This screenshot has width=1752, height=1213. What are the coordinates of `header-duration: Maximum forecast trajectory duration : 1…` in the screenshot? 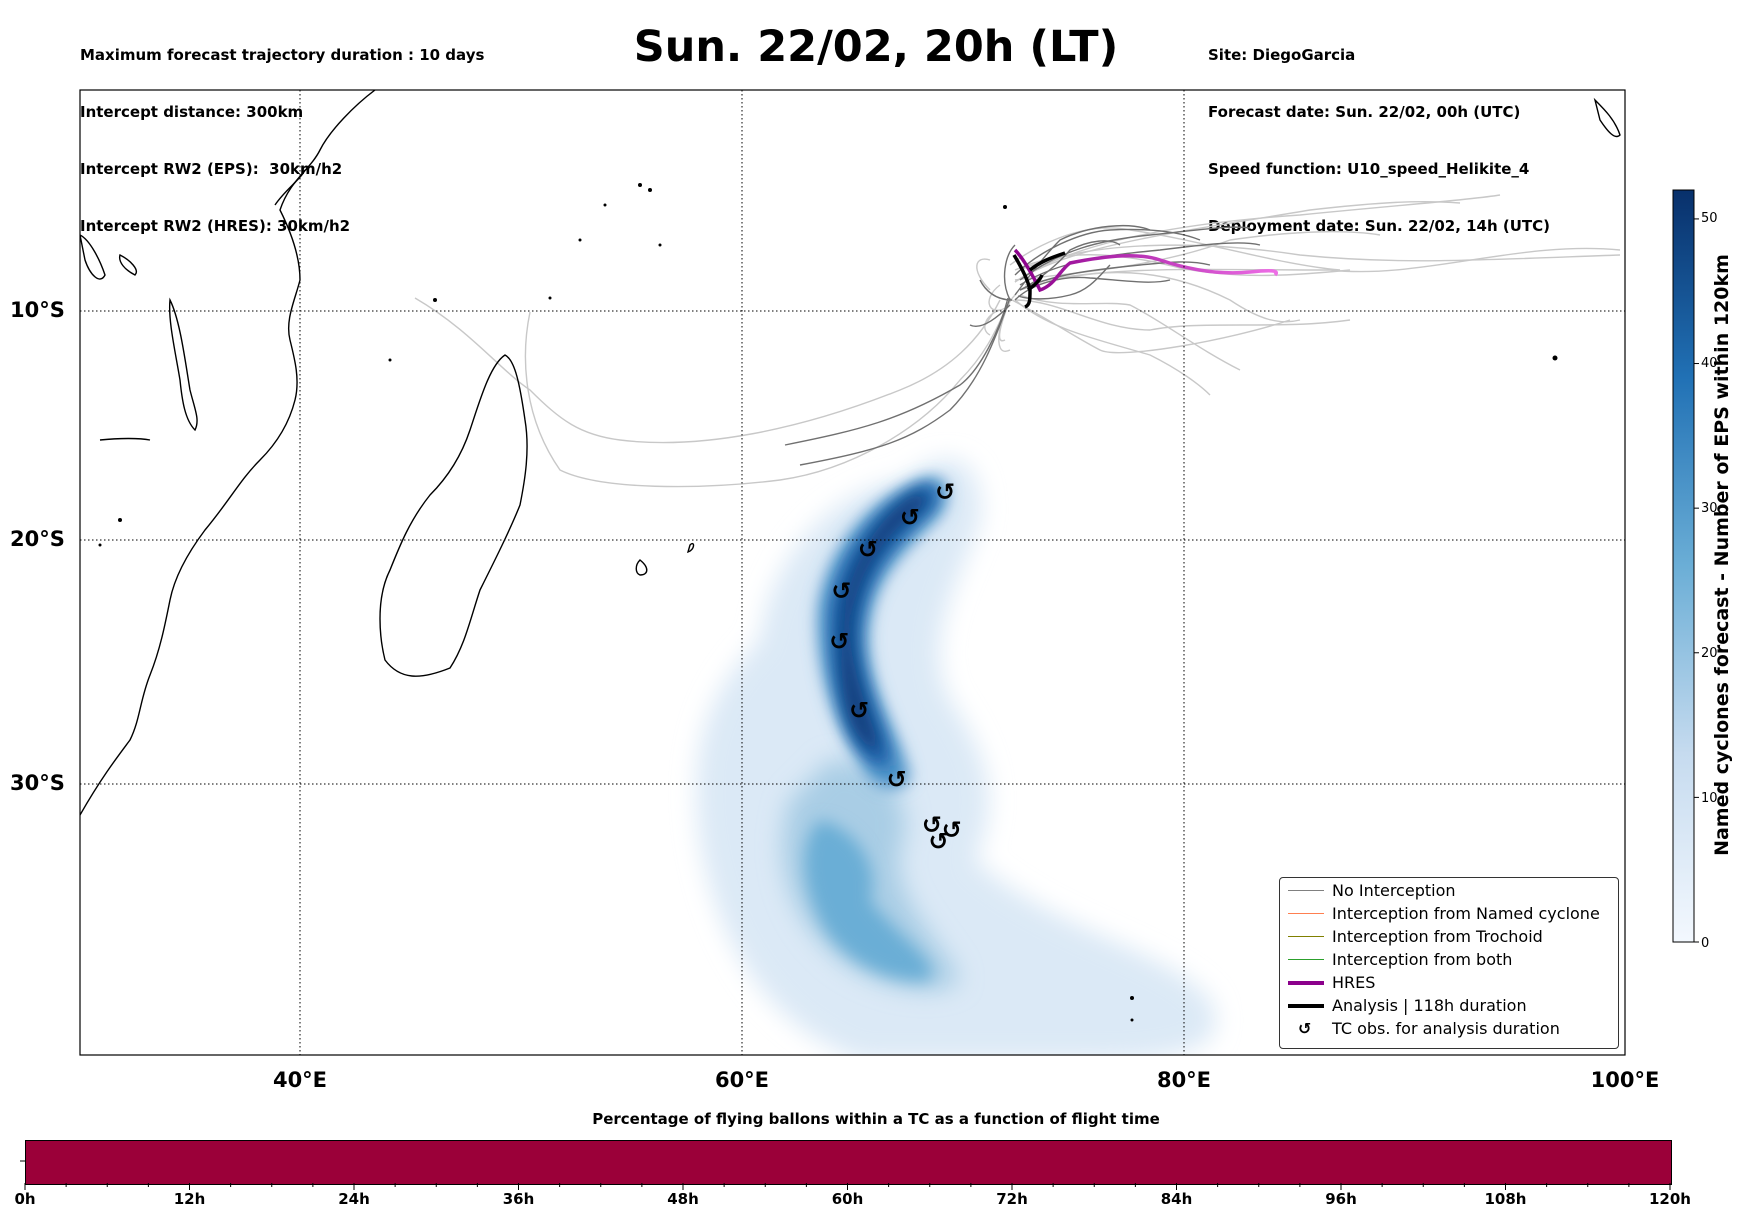 It's located at (282, 55).